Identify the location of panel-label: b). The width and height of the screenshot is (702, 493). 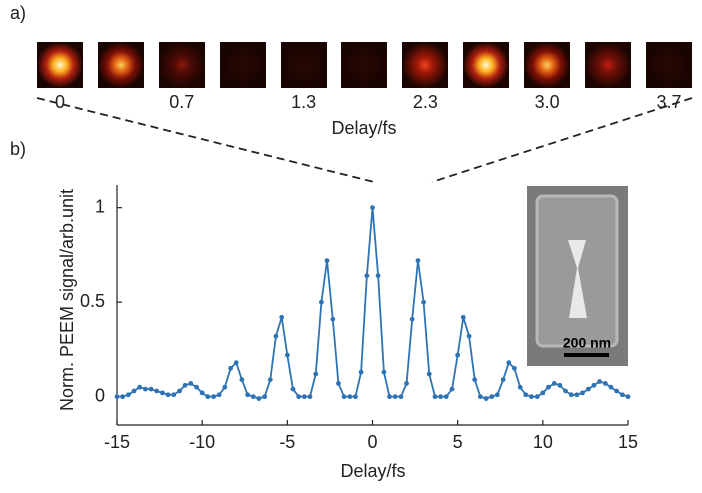
(18, 149).